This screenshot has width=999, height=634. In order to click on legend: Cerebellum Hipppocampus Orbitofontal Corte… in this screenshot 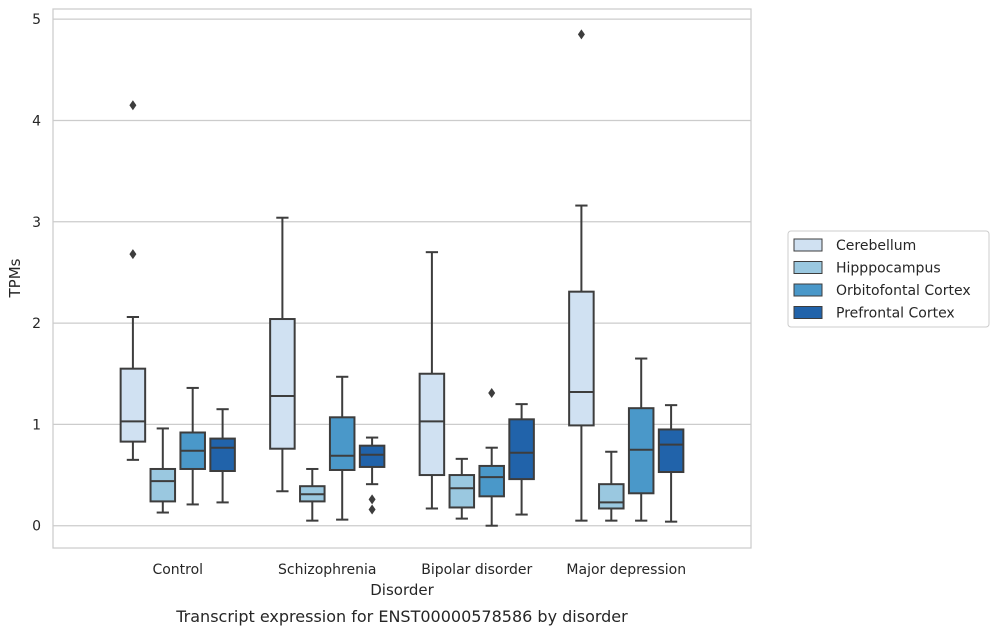, I will do `click(888, 279)`.